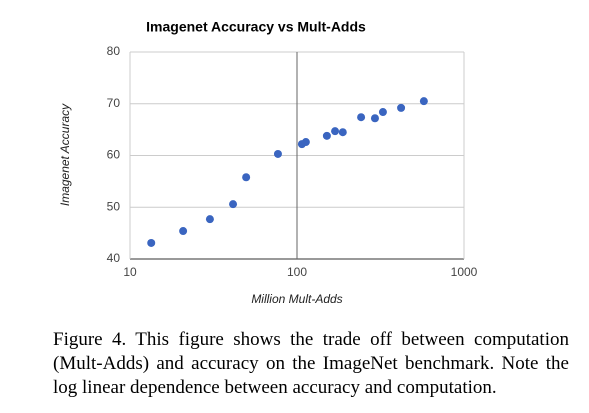 This screenshot has height=413, width=589. Describe the element at coordinates (114, 258) in the screenshot. I see `y-tick-label: 40` at that location.